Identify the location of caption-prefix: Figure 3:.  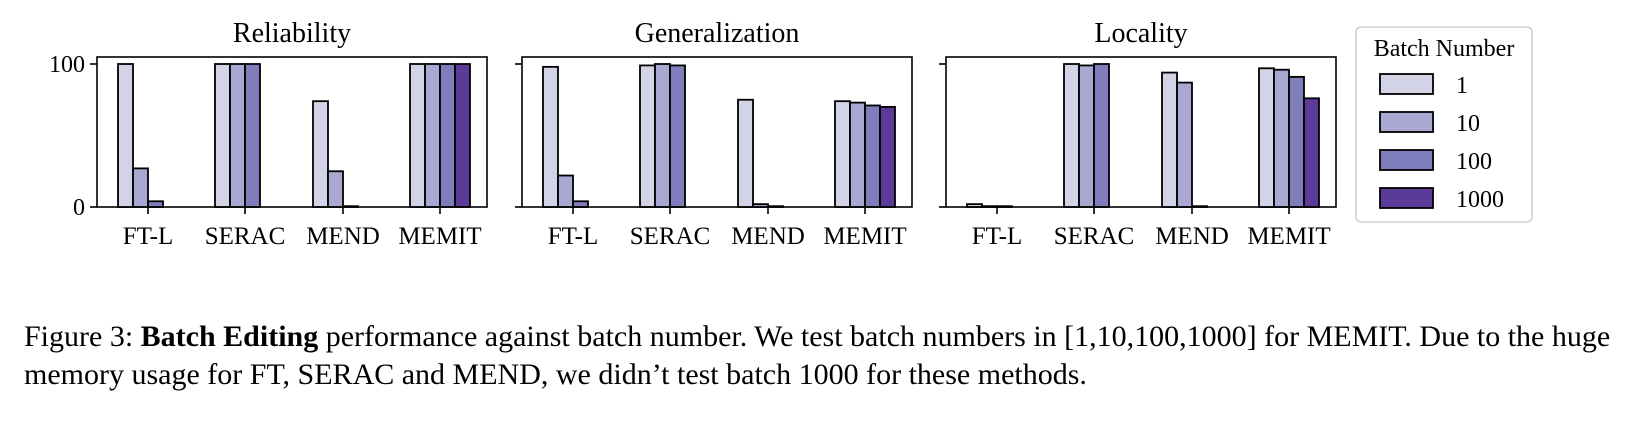
(82, 336).